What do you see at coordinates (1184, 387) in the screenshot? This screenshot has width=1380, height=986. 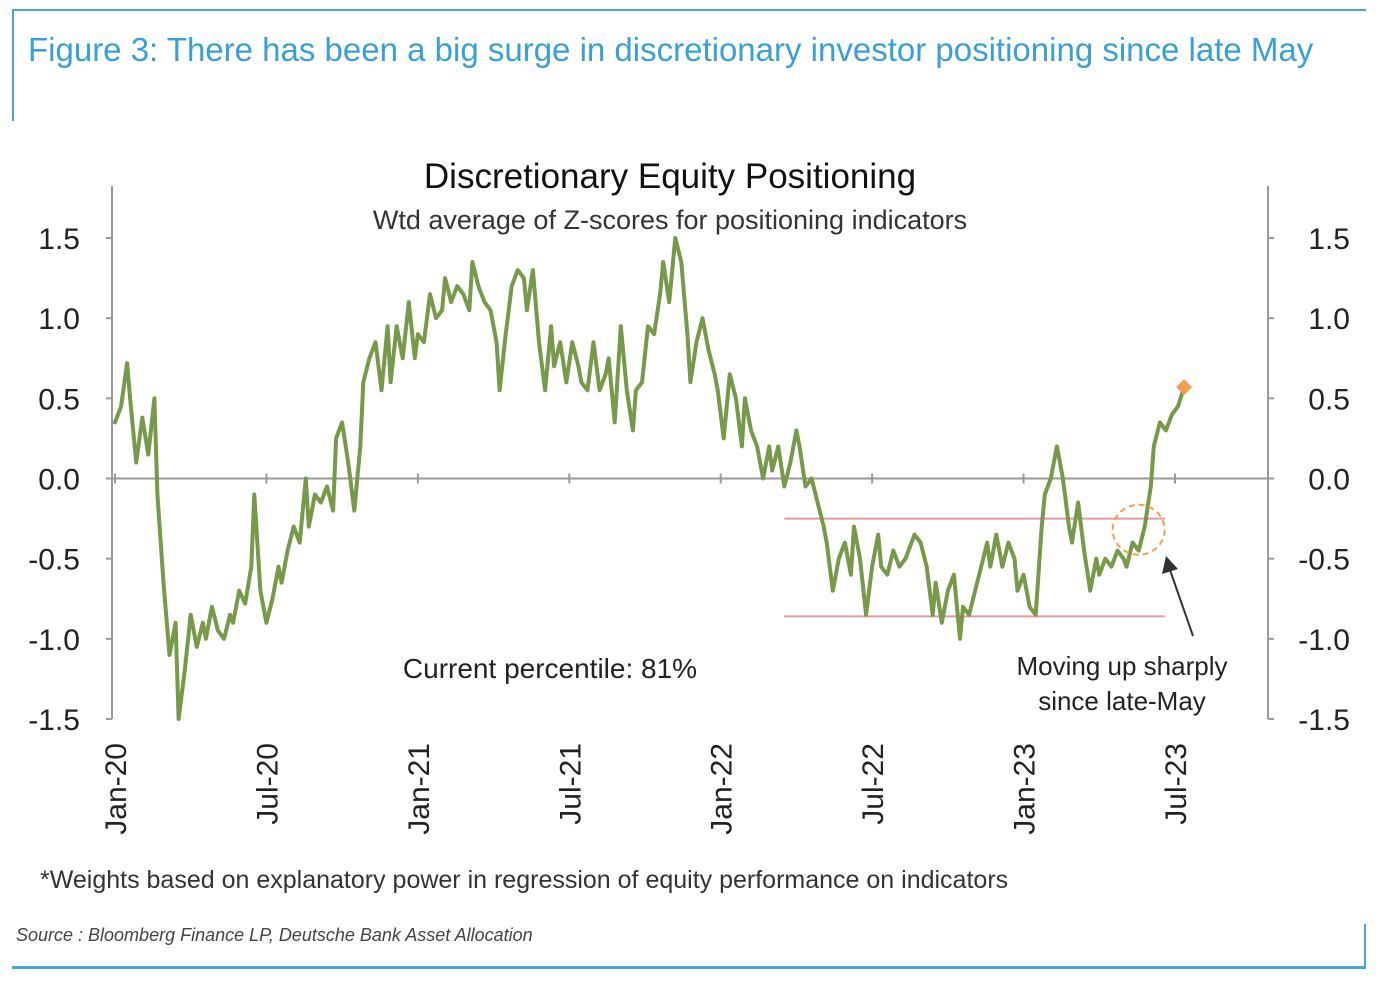 I see `current-point-marker` at bounding box center [1184, 387].